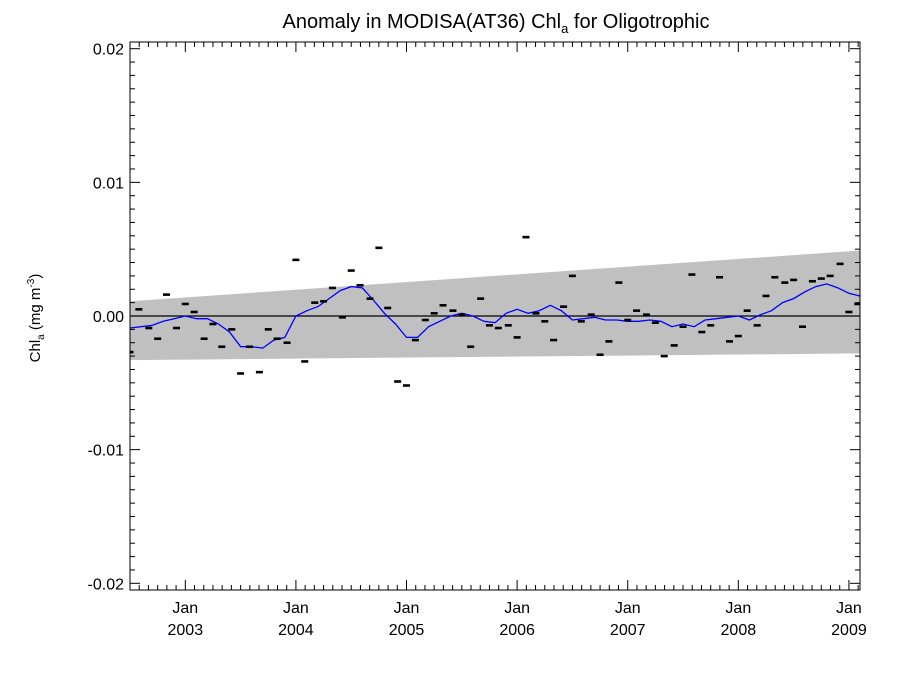  Describe the element at coordinates (108, 183) in the screenshot. I see `y-tick-label: 0.01` at that location.